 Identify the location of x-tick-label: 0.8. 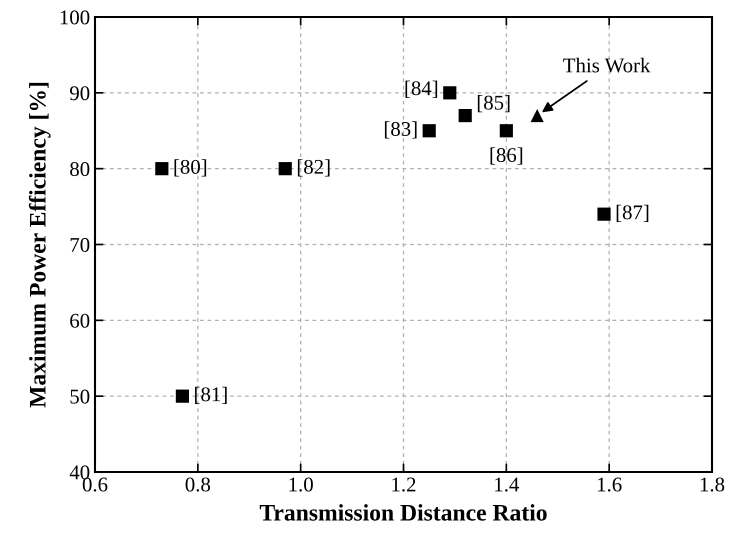
(198, 484).